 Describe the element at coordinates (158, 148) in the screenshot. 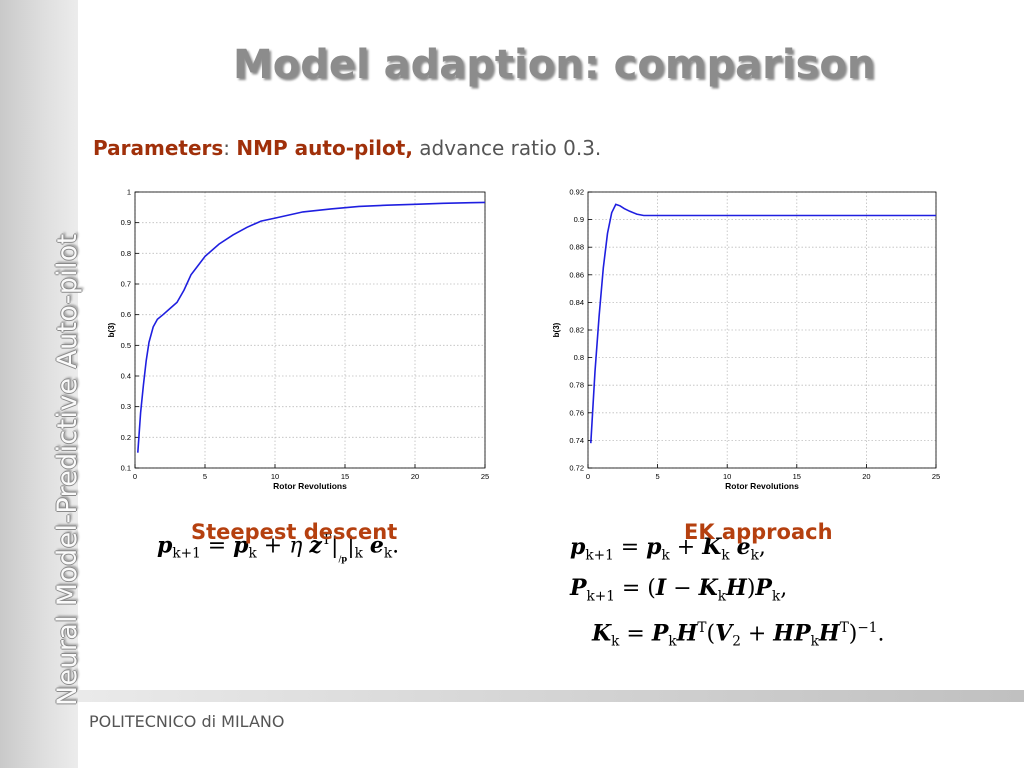

I see `parameters-label: Parameters` at that location.